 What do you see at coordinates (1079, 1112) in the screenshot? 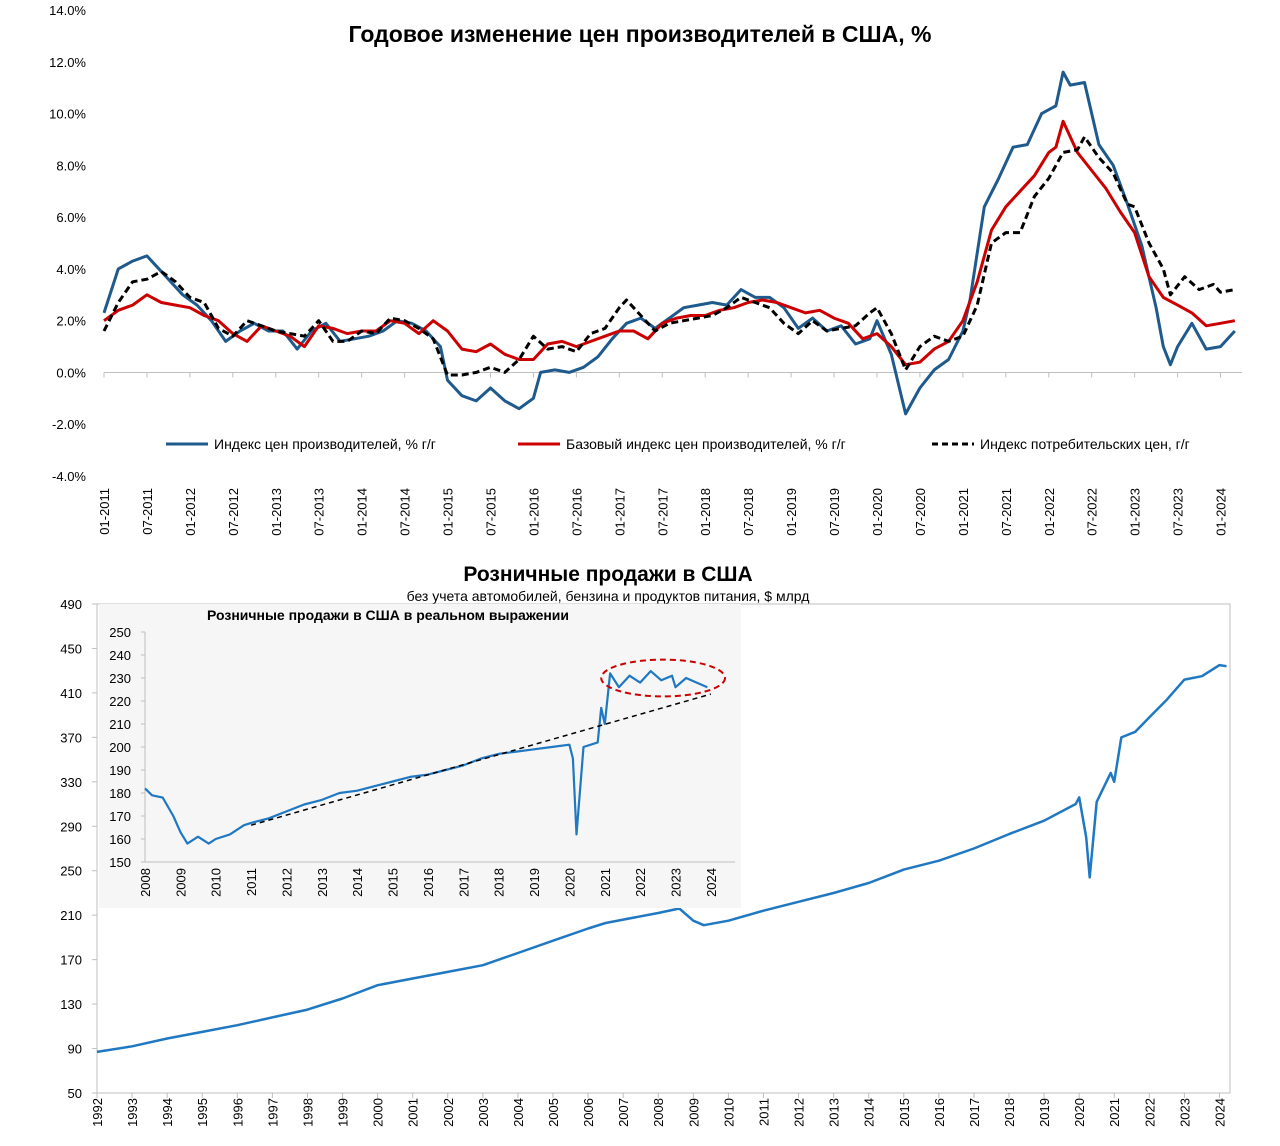
I see `x-tick-label: 2020` at bounding box center [1079, 1112].